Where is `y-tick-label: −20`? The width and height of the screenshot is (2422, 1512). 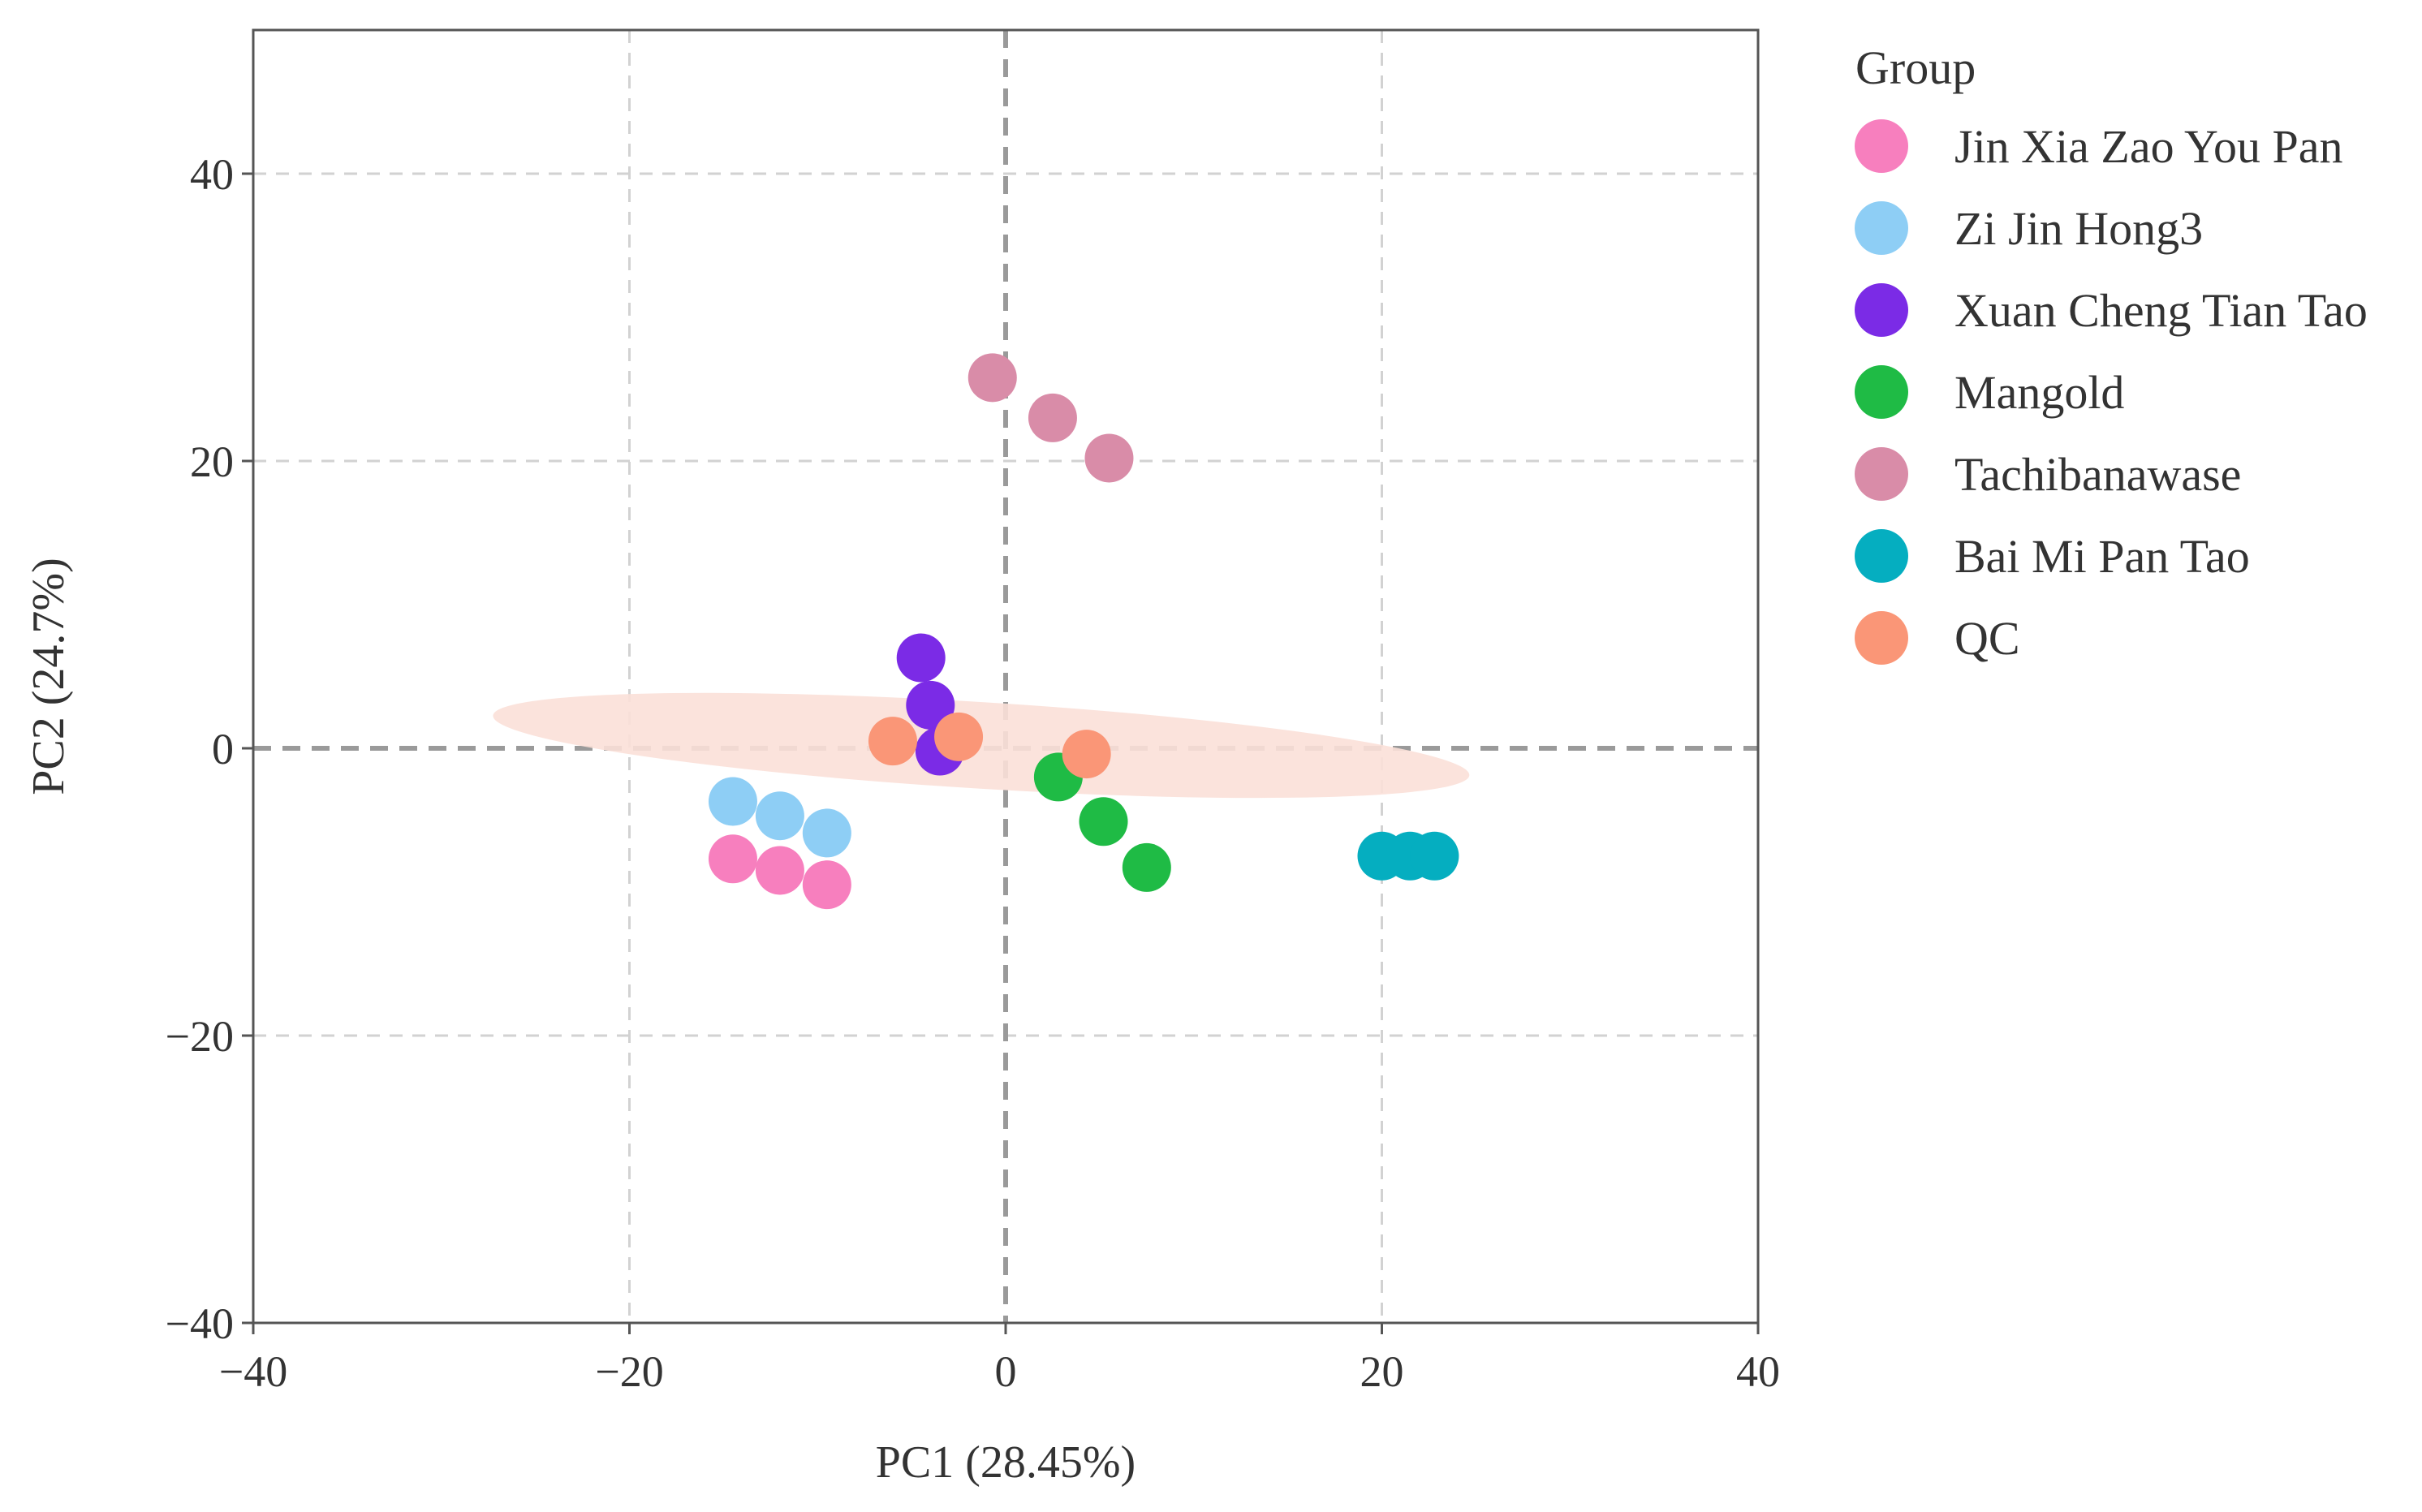 y-tick-label: −20 is located at coordinates (200, 1037).